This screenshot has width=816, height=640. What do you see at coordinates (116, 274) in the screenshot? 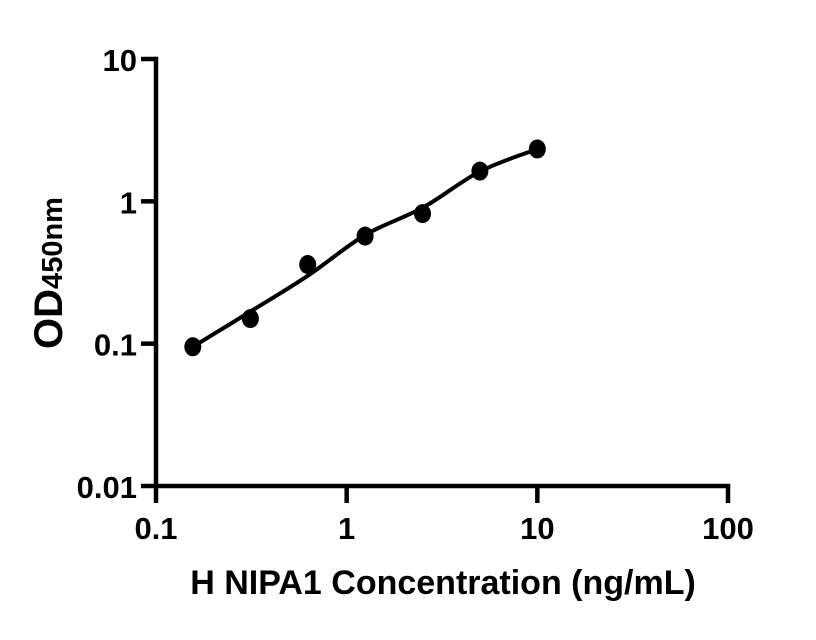
I see `y-axis-ticks: 10 1 0.1 0.01` at bounding box center [116, 274].